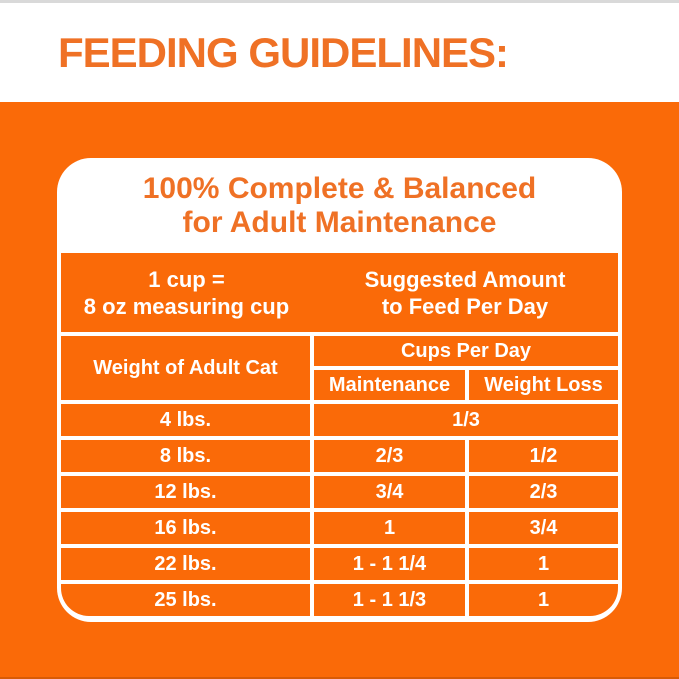 This screenshot has height=679, width=679. What do you see at coordinates (185, 528) in the screenshot?
I see `table-row-weight-cell: 16 lbs.` at bounding box center [185, 528].